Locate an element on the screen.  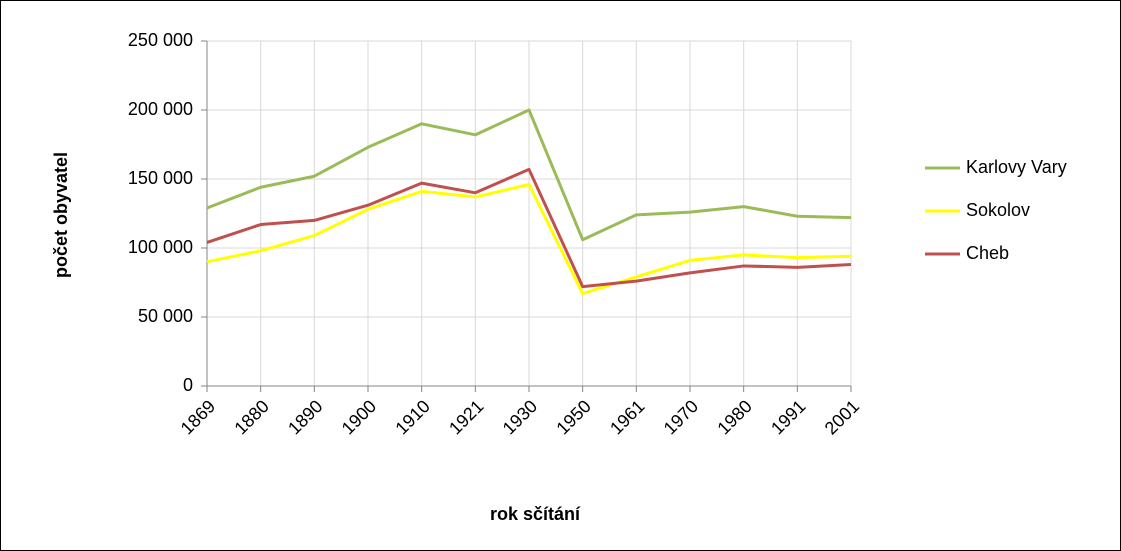
legend-label: Sokolov is located at coordinates (998, 210).